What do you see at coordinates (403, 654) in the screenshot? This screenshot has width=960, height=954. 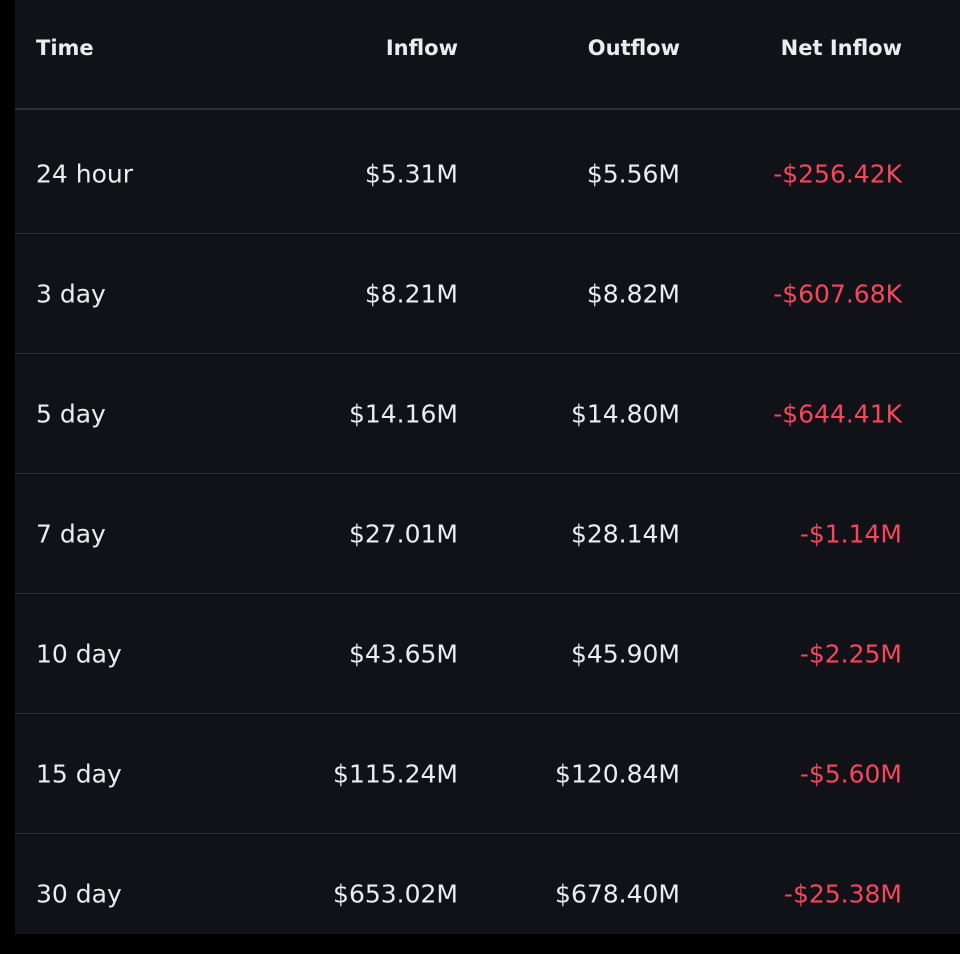 I see `cell-inflow: $43.65M` at bounding box center [403, 654].